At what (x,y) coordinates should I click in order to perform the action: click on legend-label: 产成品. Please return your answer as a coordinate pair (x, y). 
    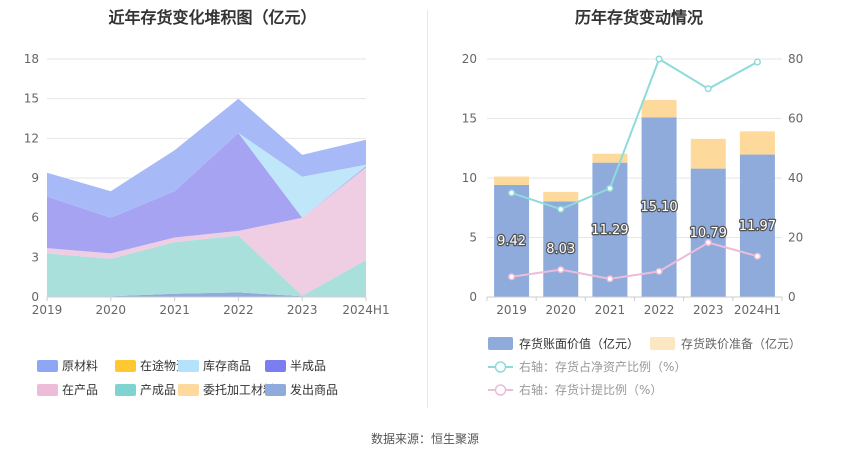
    Looking at the image, I should click on (158, 390).